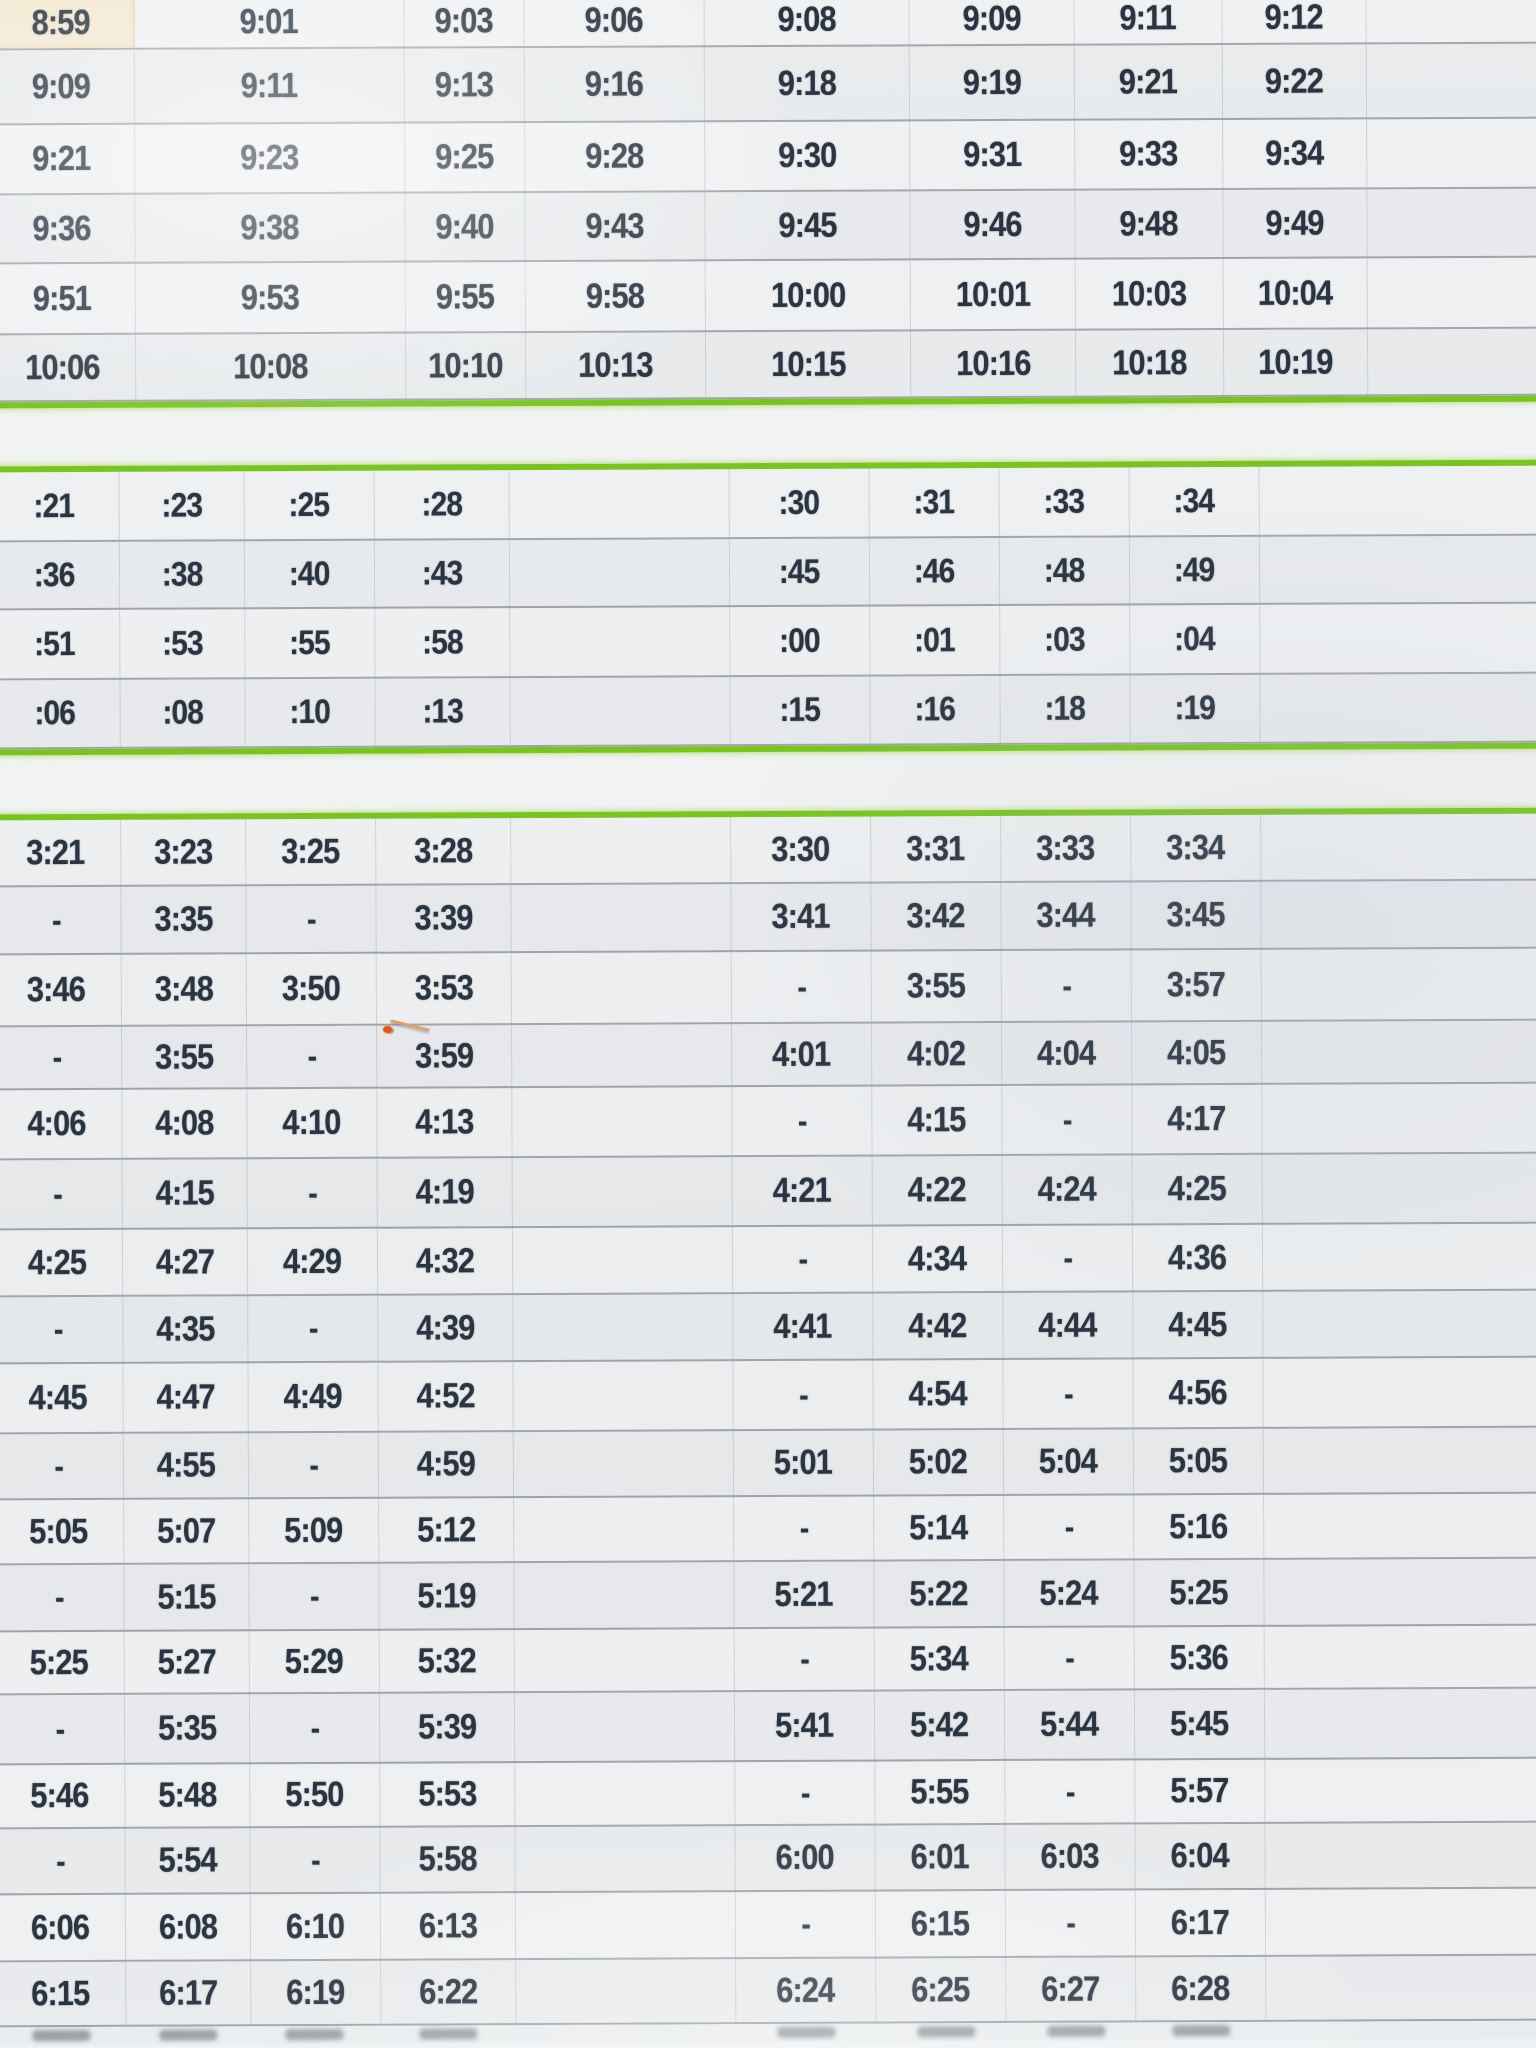 This screenshot has height=2048, width=1536. I want to click on time-text: 5:34, so click(939, 1658).